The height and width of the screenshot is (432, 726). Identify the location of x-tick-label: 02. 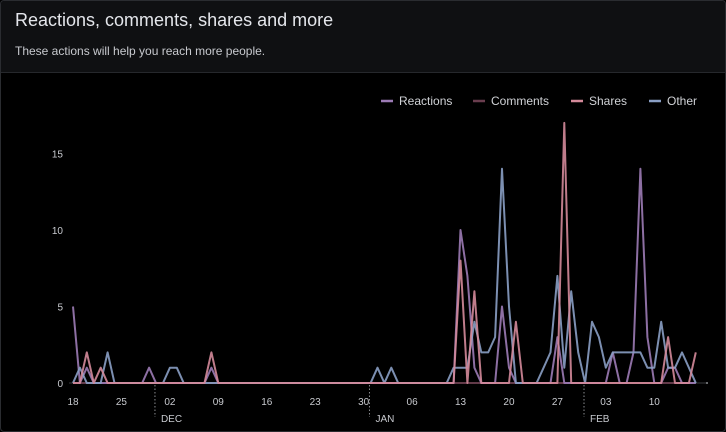
(170, 402).